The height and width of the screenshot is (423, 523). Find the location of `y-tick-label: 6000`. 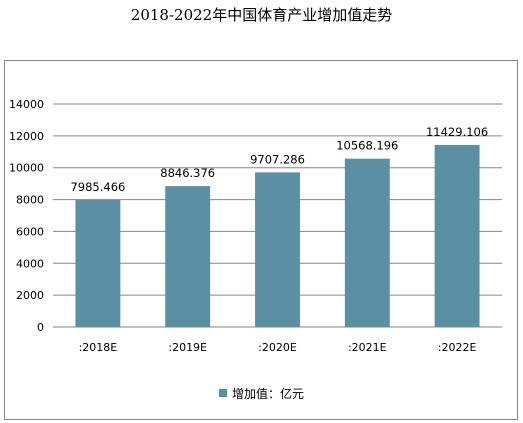

y-tick-label: 6000 is located at coordinates (30, 231).